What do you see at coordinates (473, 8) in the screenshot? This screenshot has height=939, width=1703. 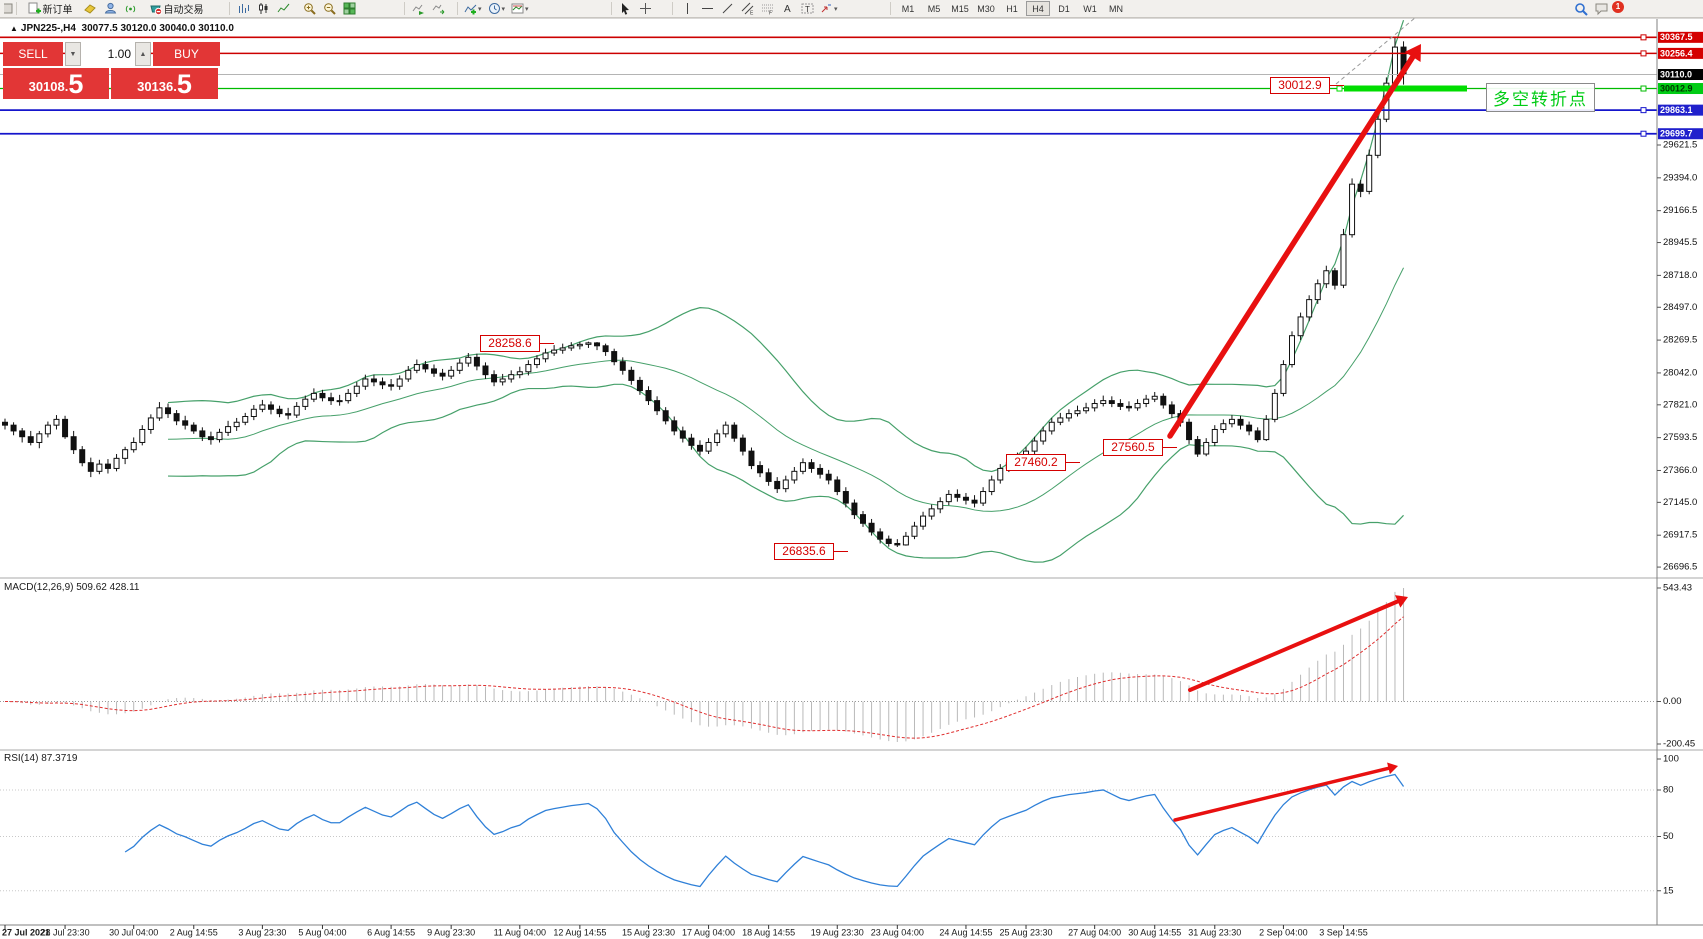 I see `indicators-button: ▾` at bounding box center [473, 8].